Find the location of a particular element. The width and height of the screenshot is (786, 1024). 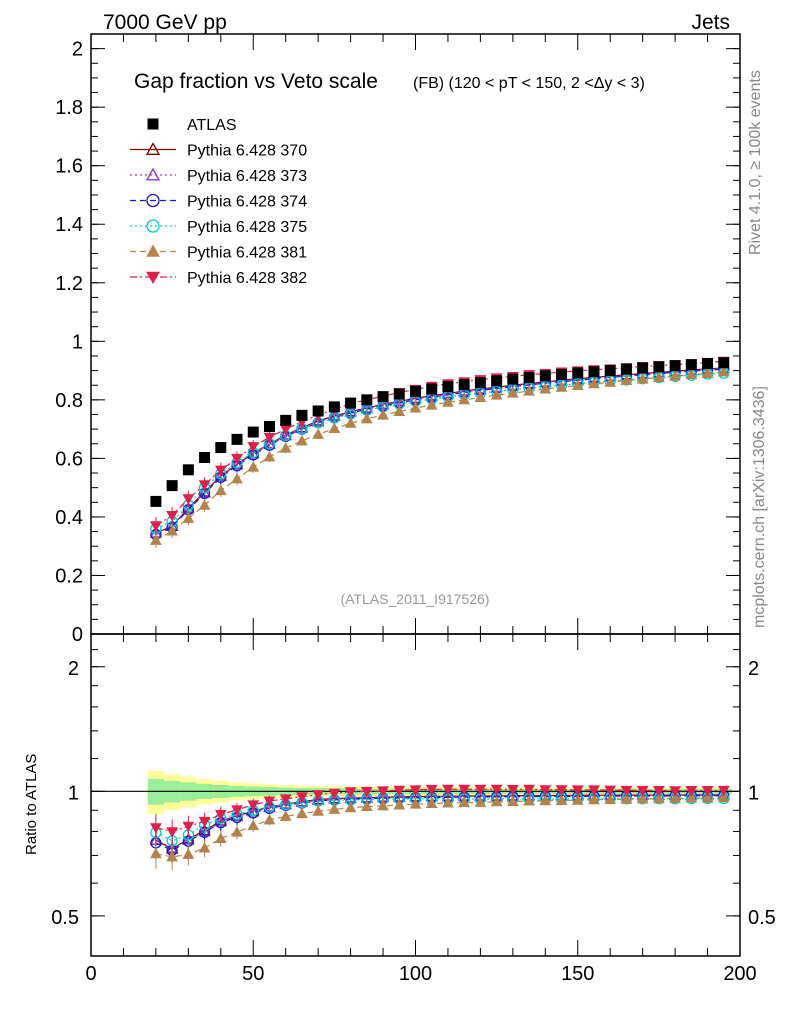

main-y-tick-label: 1.2 is located at coordinates (69, 284).